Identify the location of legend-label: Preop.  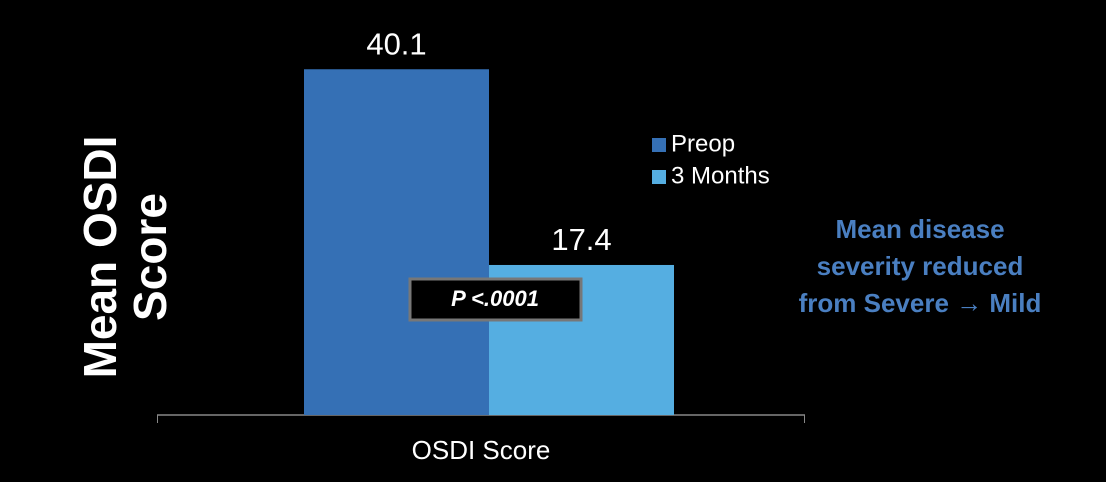
(703, 143).